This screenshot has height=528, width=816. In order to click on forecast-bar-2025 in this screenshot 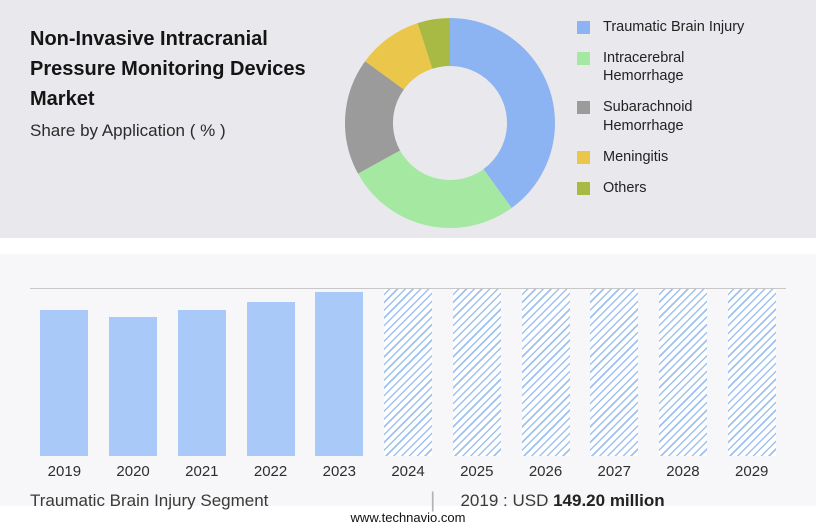, I will do `click(476, 372)`.